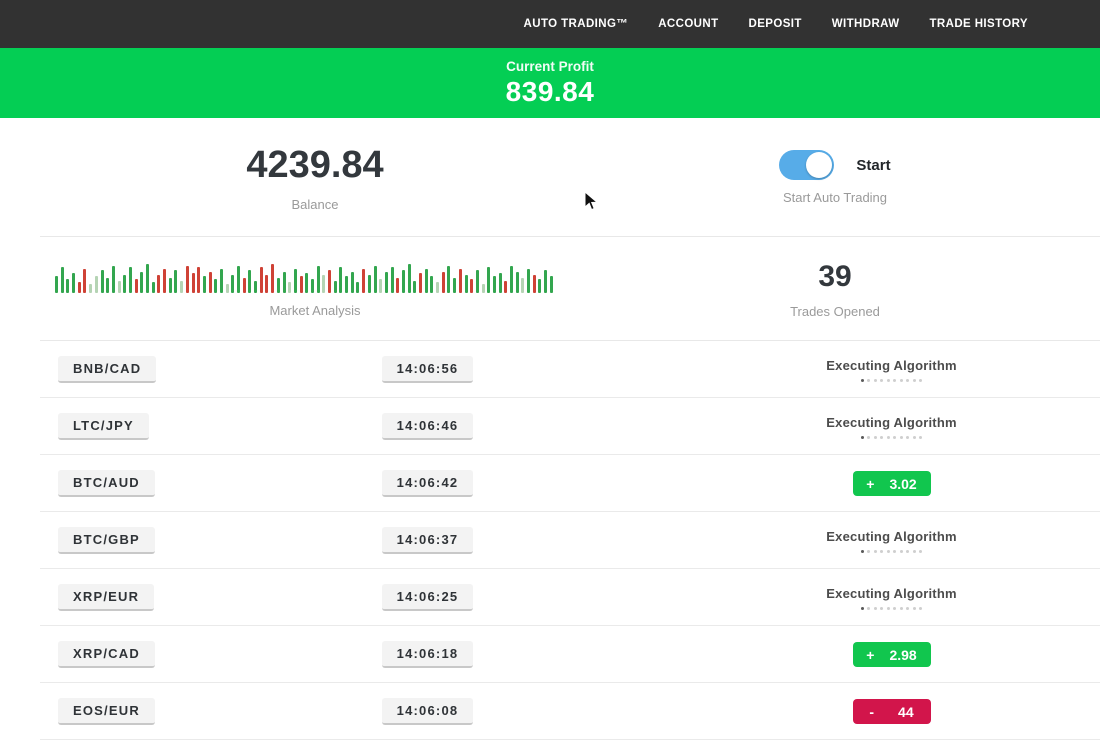 The width and height of the screenshot is (1100, 742). What do you see at coordinates (550, 369) in the screenshot?
I see `trade-row: BNB/CAD 14:06:56 Executing Algorithm` at bounding box center [550, 369].